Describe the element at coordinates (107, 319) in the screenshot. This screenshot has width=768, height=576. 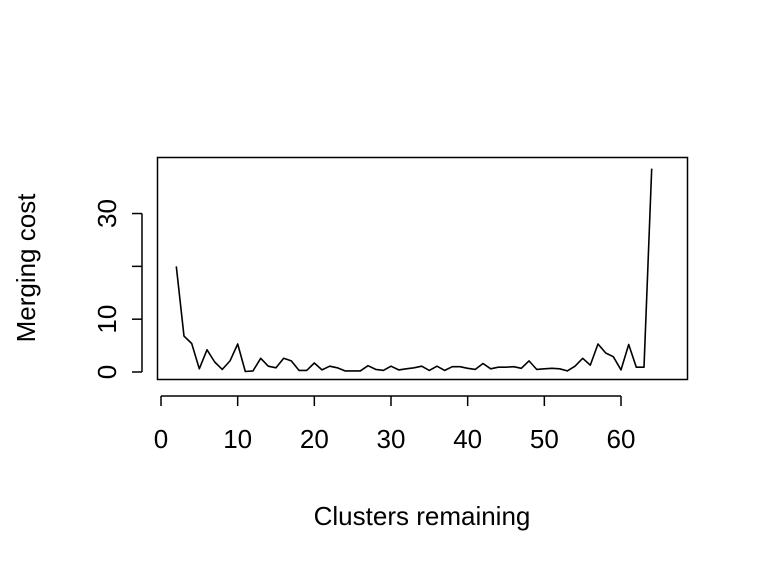
I see `y-tick-label: 10` at that location.